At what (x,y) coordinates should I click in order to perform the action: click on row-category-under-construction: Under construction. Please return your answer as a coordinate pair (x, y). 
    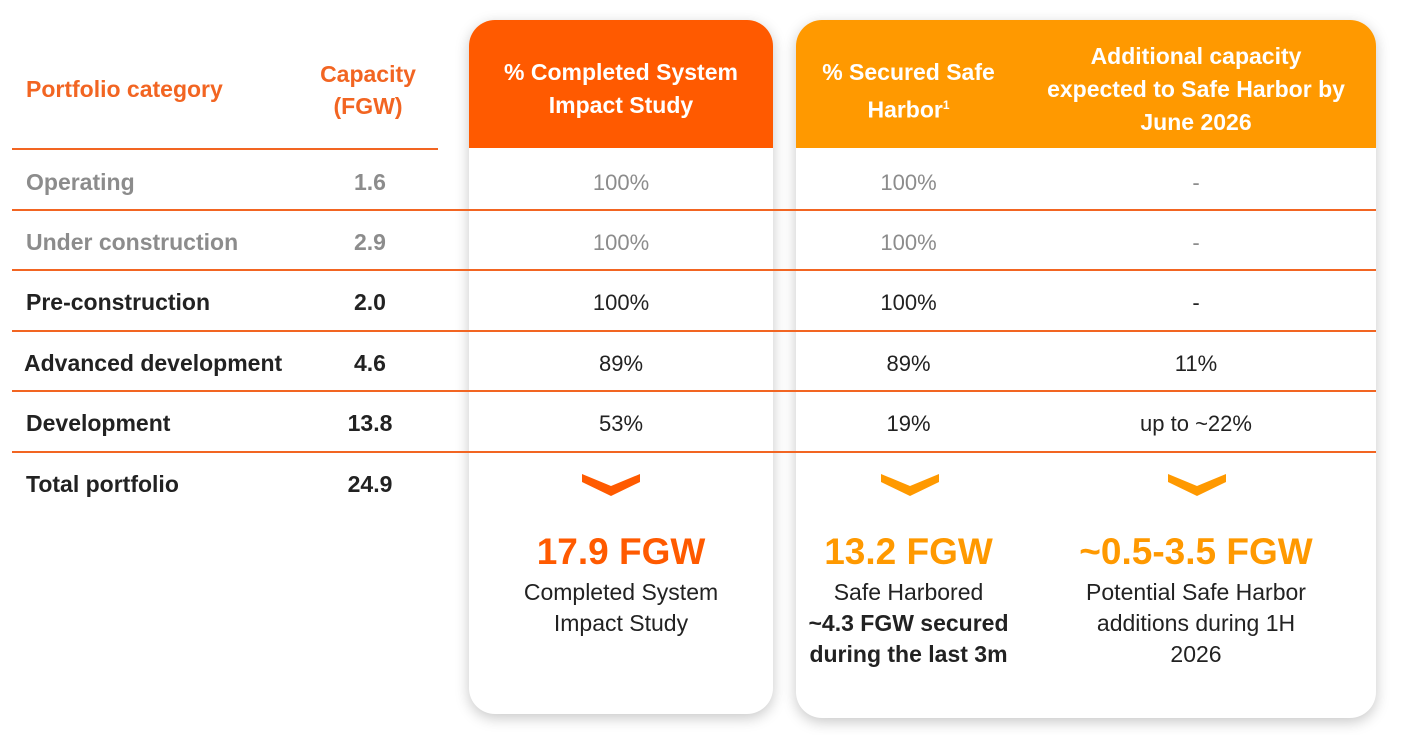
    Looking at the image, I should click on (132, 242).